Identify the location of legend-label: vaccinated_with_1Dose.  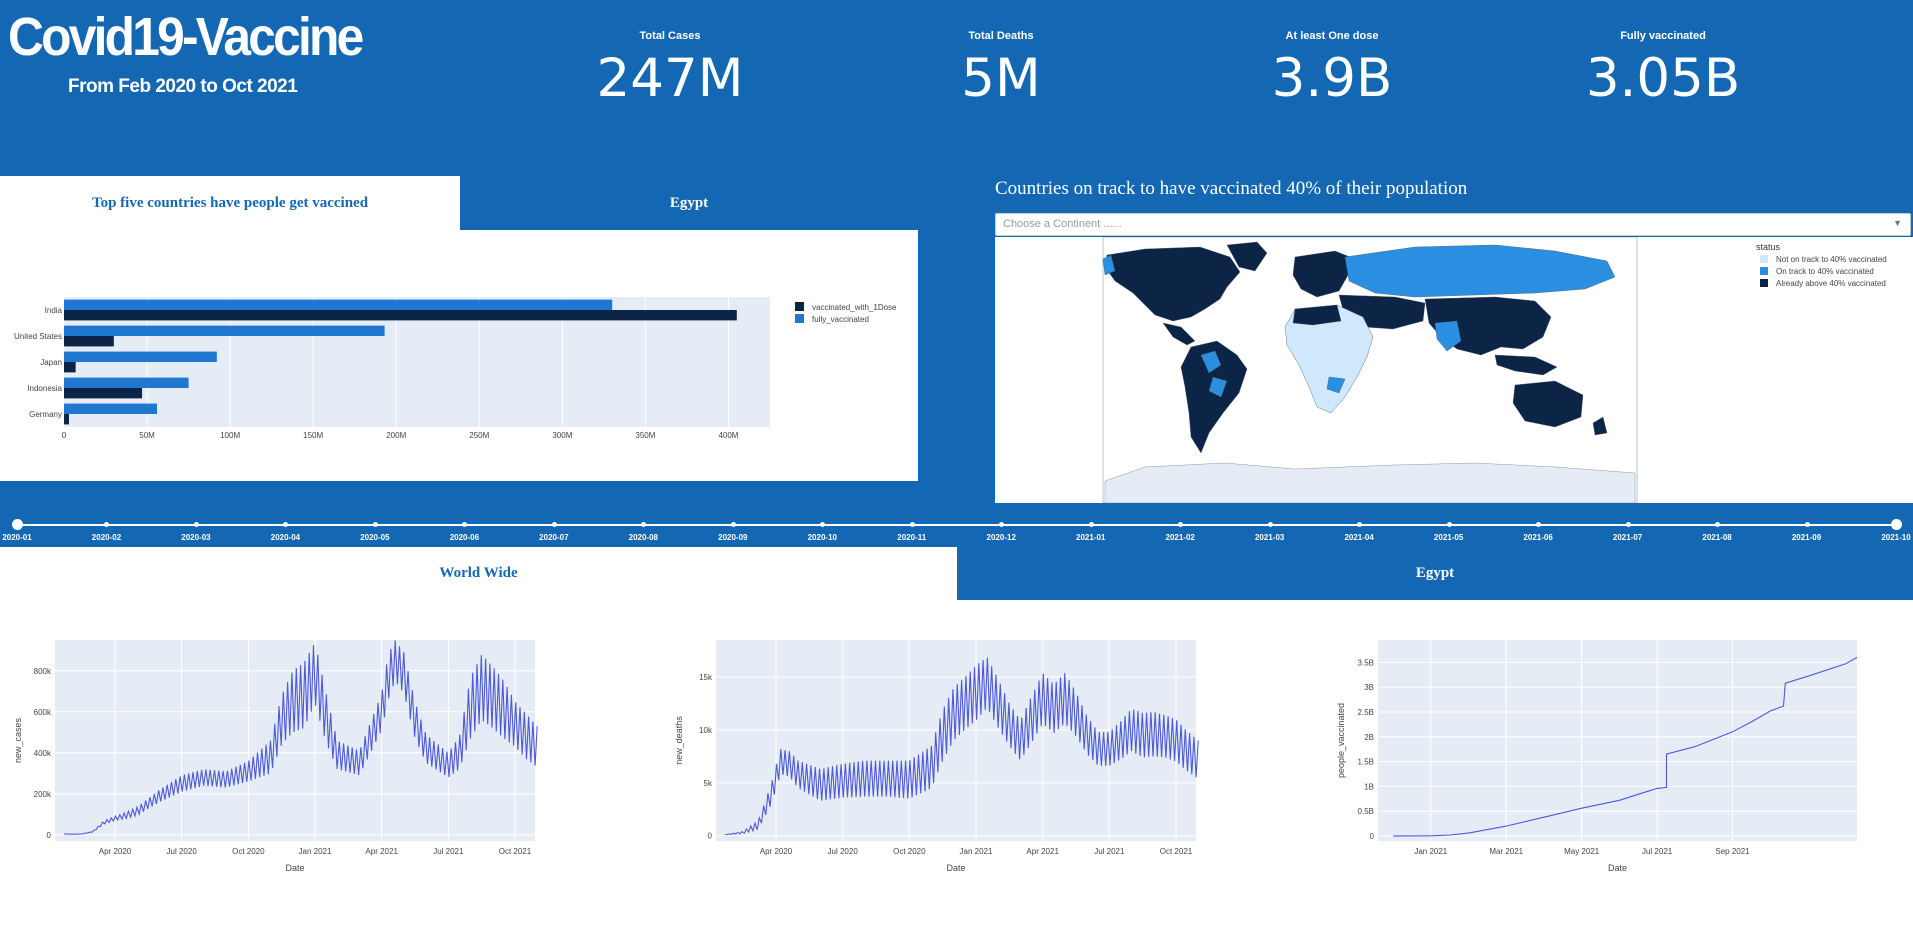
(854, 307).